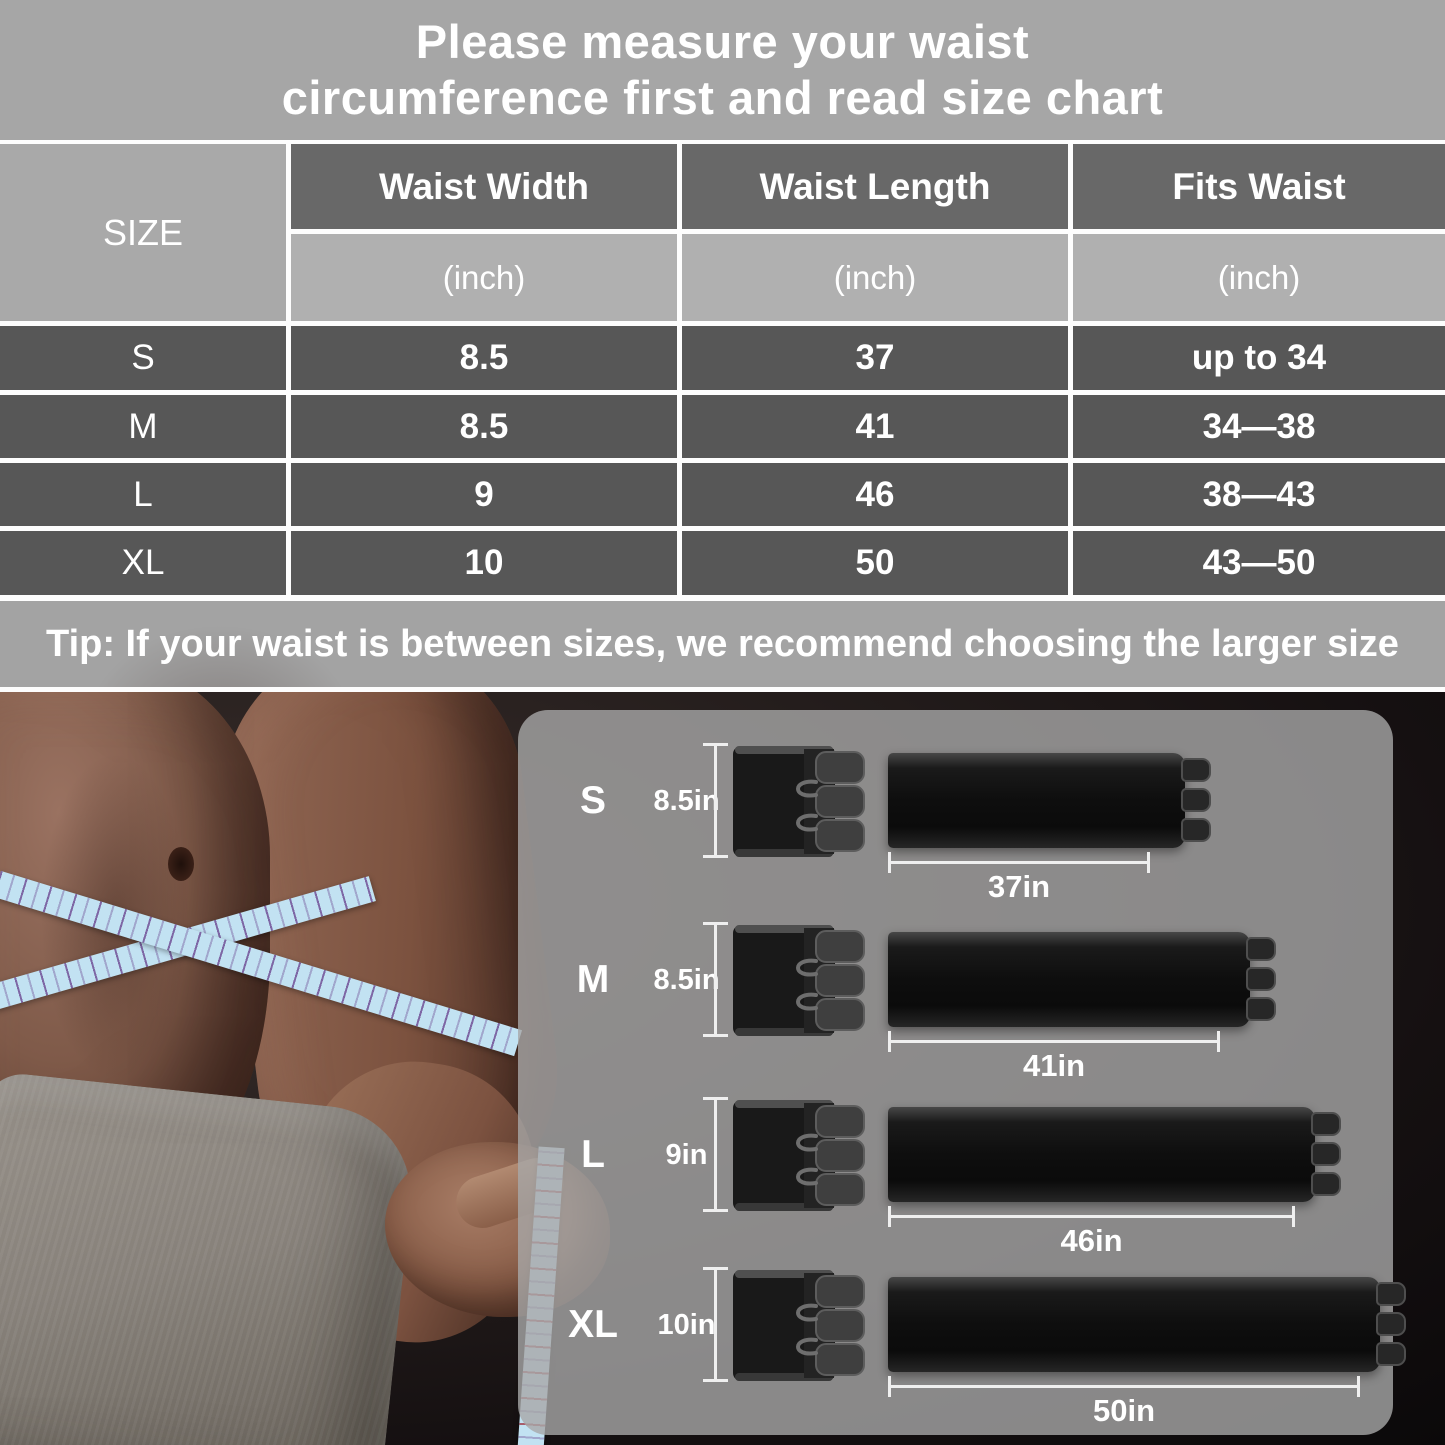 This screenshot has height=1445, width=1445. What do you see at coordinates (1019, 886) in the screenshot?
I see `diagram-length-label: 37in` at bounding box center [1019, 886].